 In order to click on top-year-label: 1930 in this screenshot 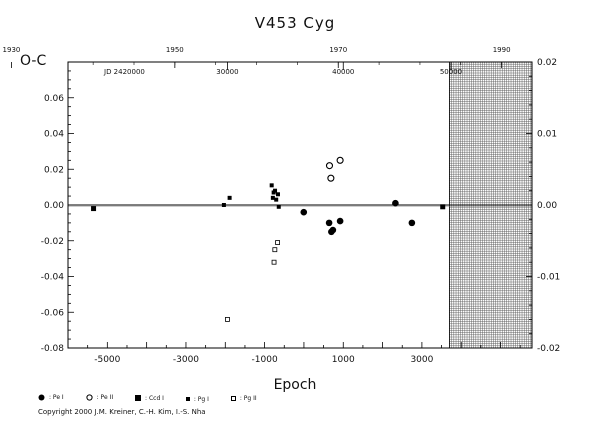, I will do `click(12, 50)`.